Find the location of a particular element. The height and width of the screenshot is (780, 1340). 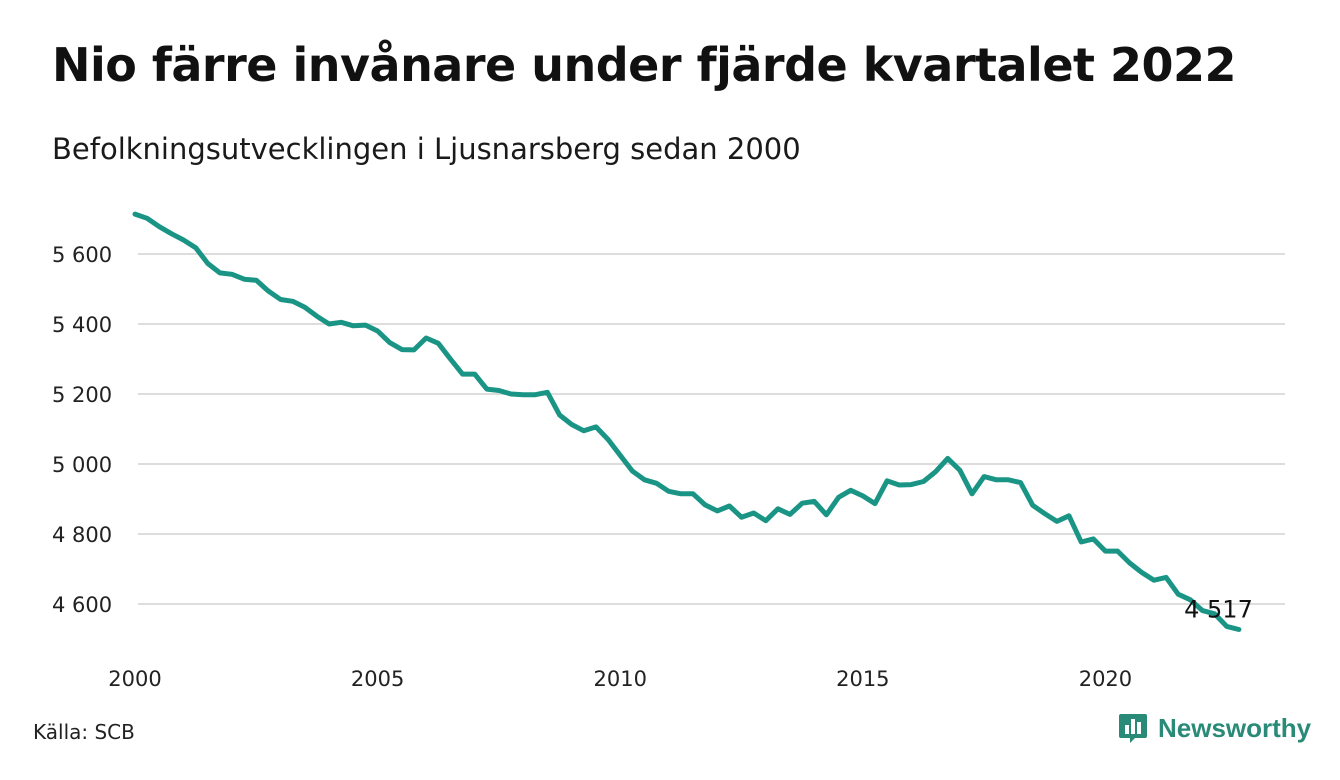

brand-logo: Newsworthy is located at coordinates (1214, 728).